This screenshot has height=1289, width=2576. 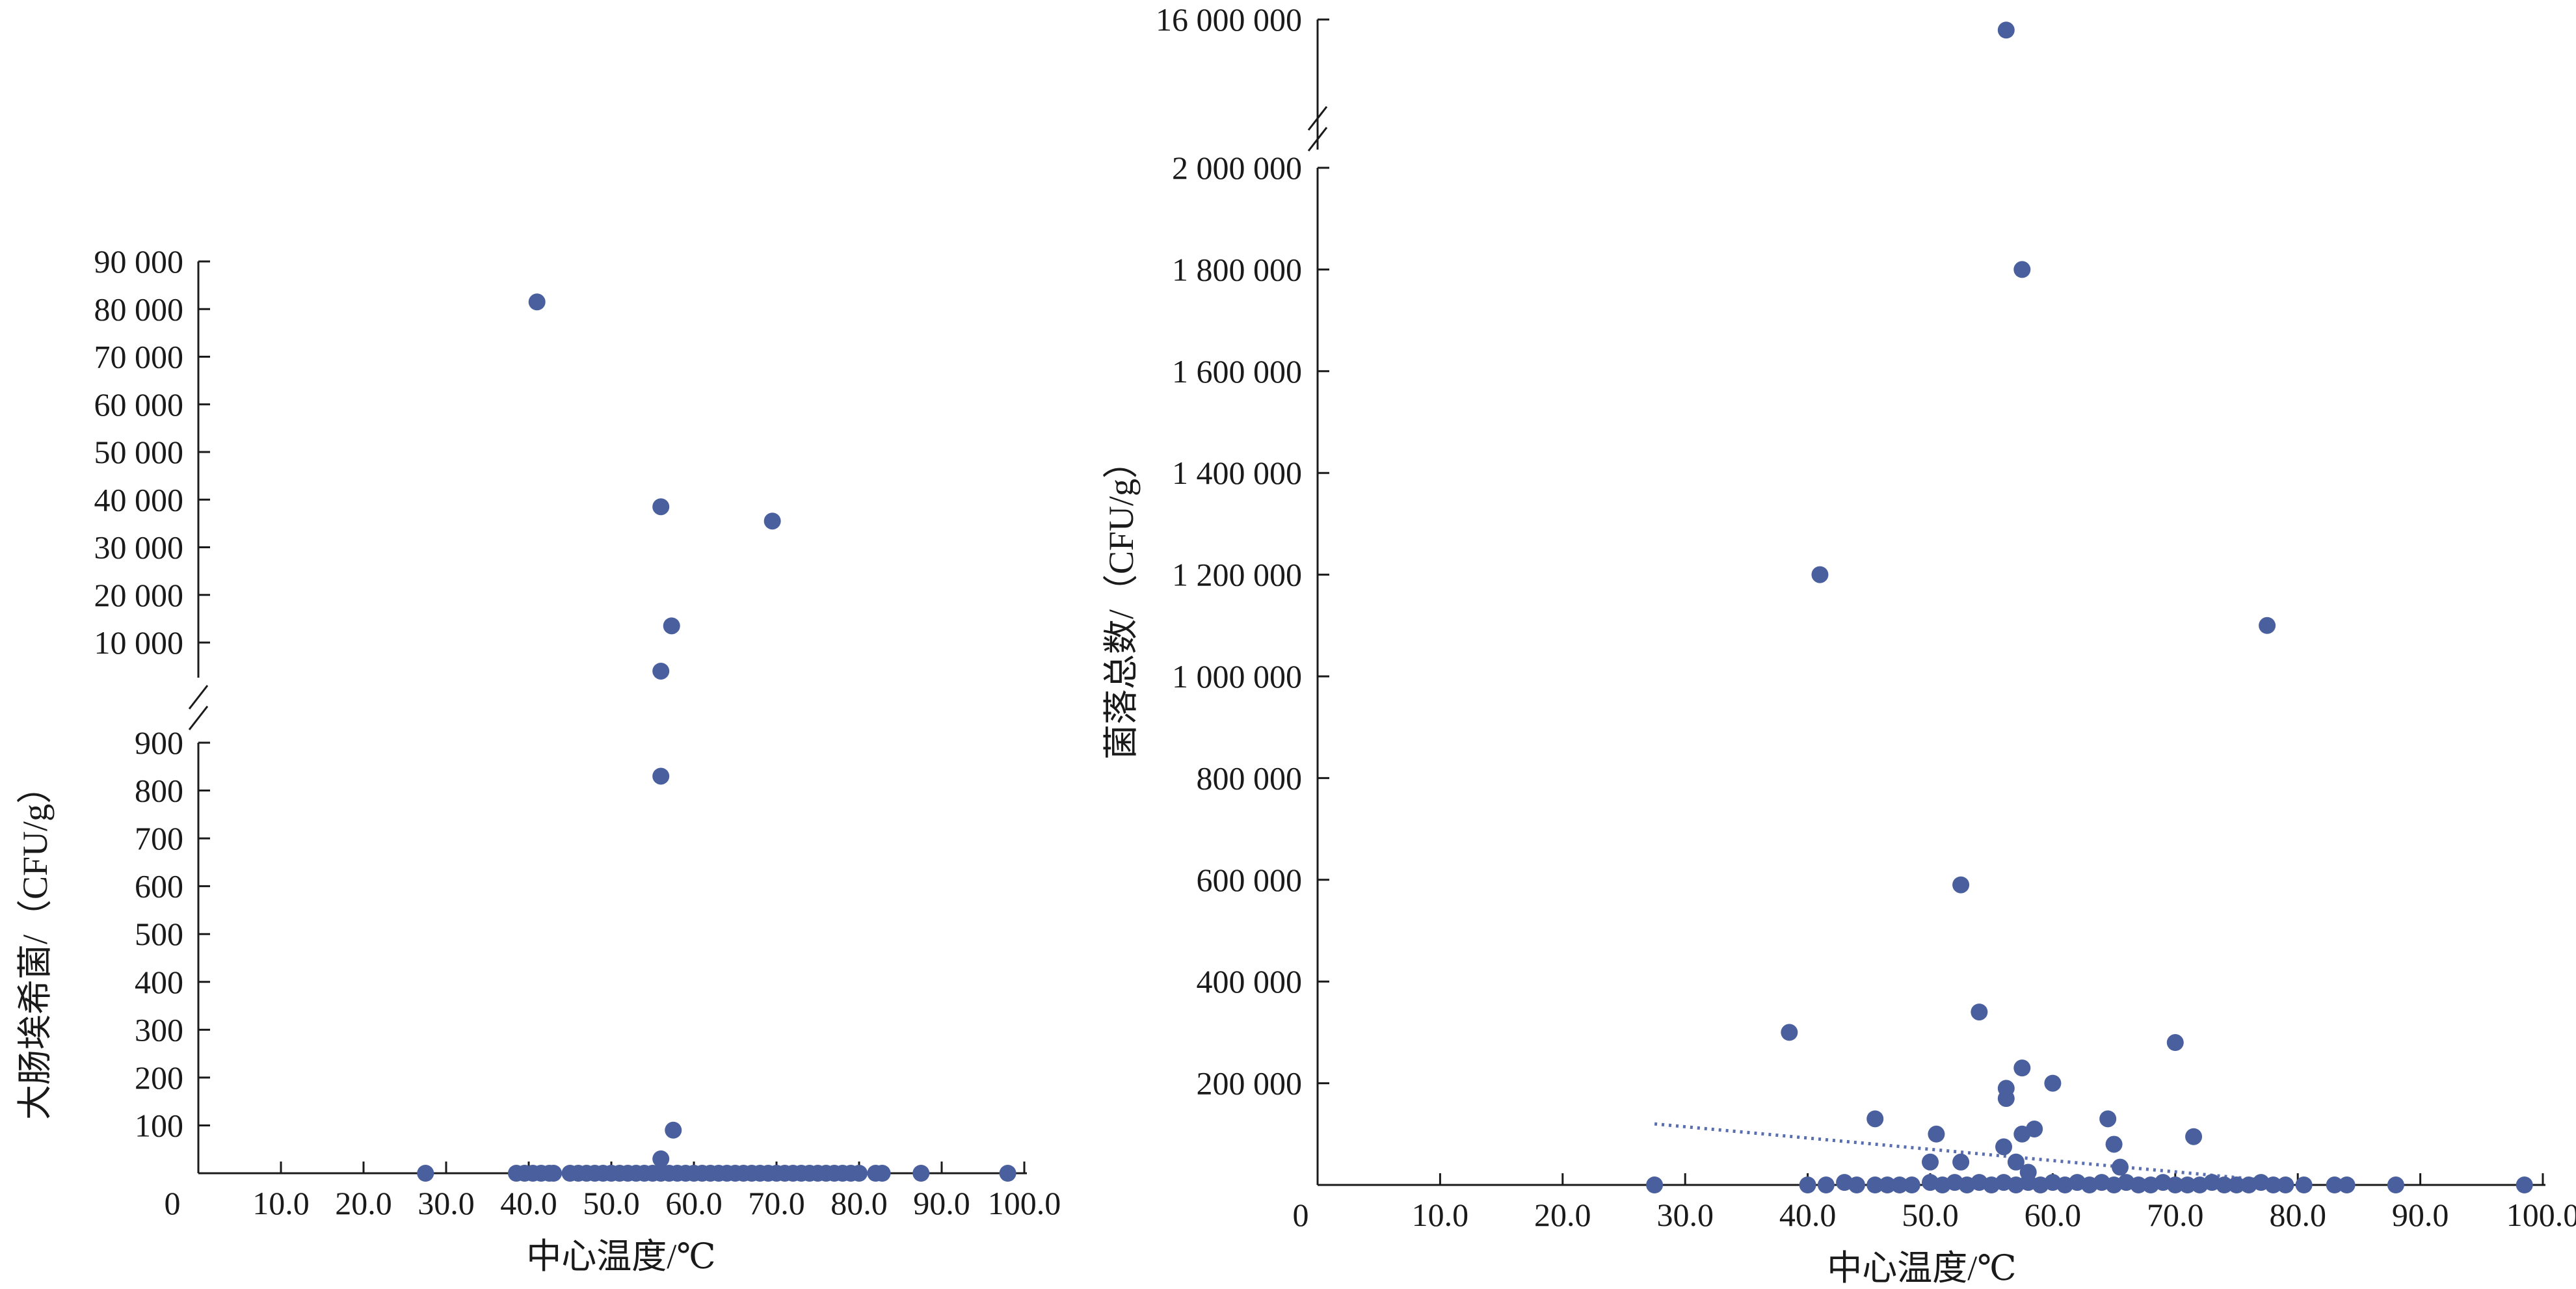 What do you see at coordinates (1237, 473) in the screenshot?
I see `y-tick-label: 1 400 000` at bounding box center [1237, 473].